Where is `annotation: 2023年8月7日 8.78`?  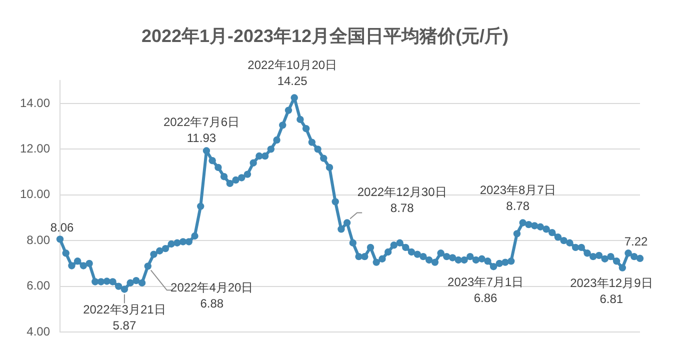
annotation: 2023年8月7日 8.78 is located at coordinates (518, 198).